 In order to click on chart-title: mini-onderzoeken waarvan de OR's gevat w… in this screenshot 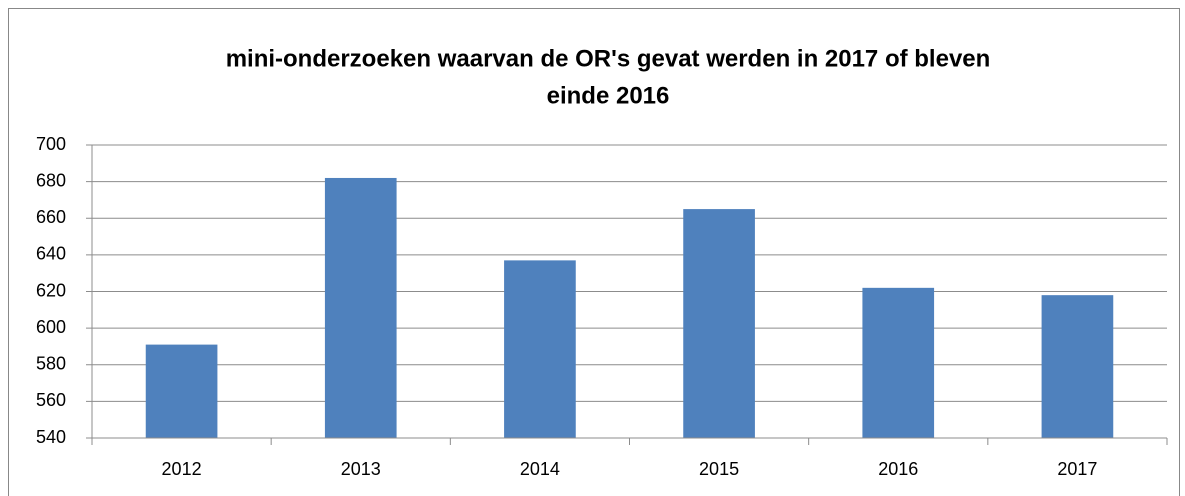, I will do `click(608, 58)`.